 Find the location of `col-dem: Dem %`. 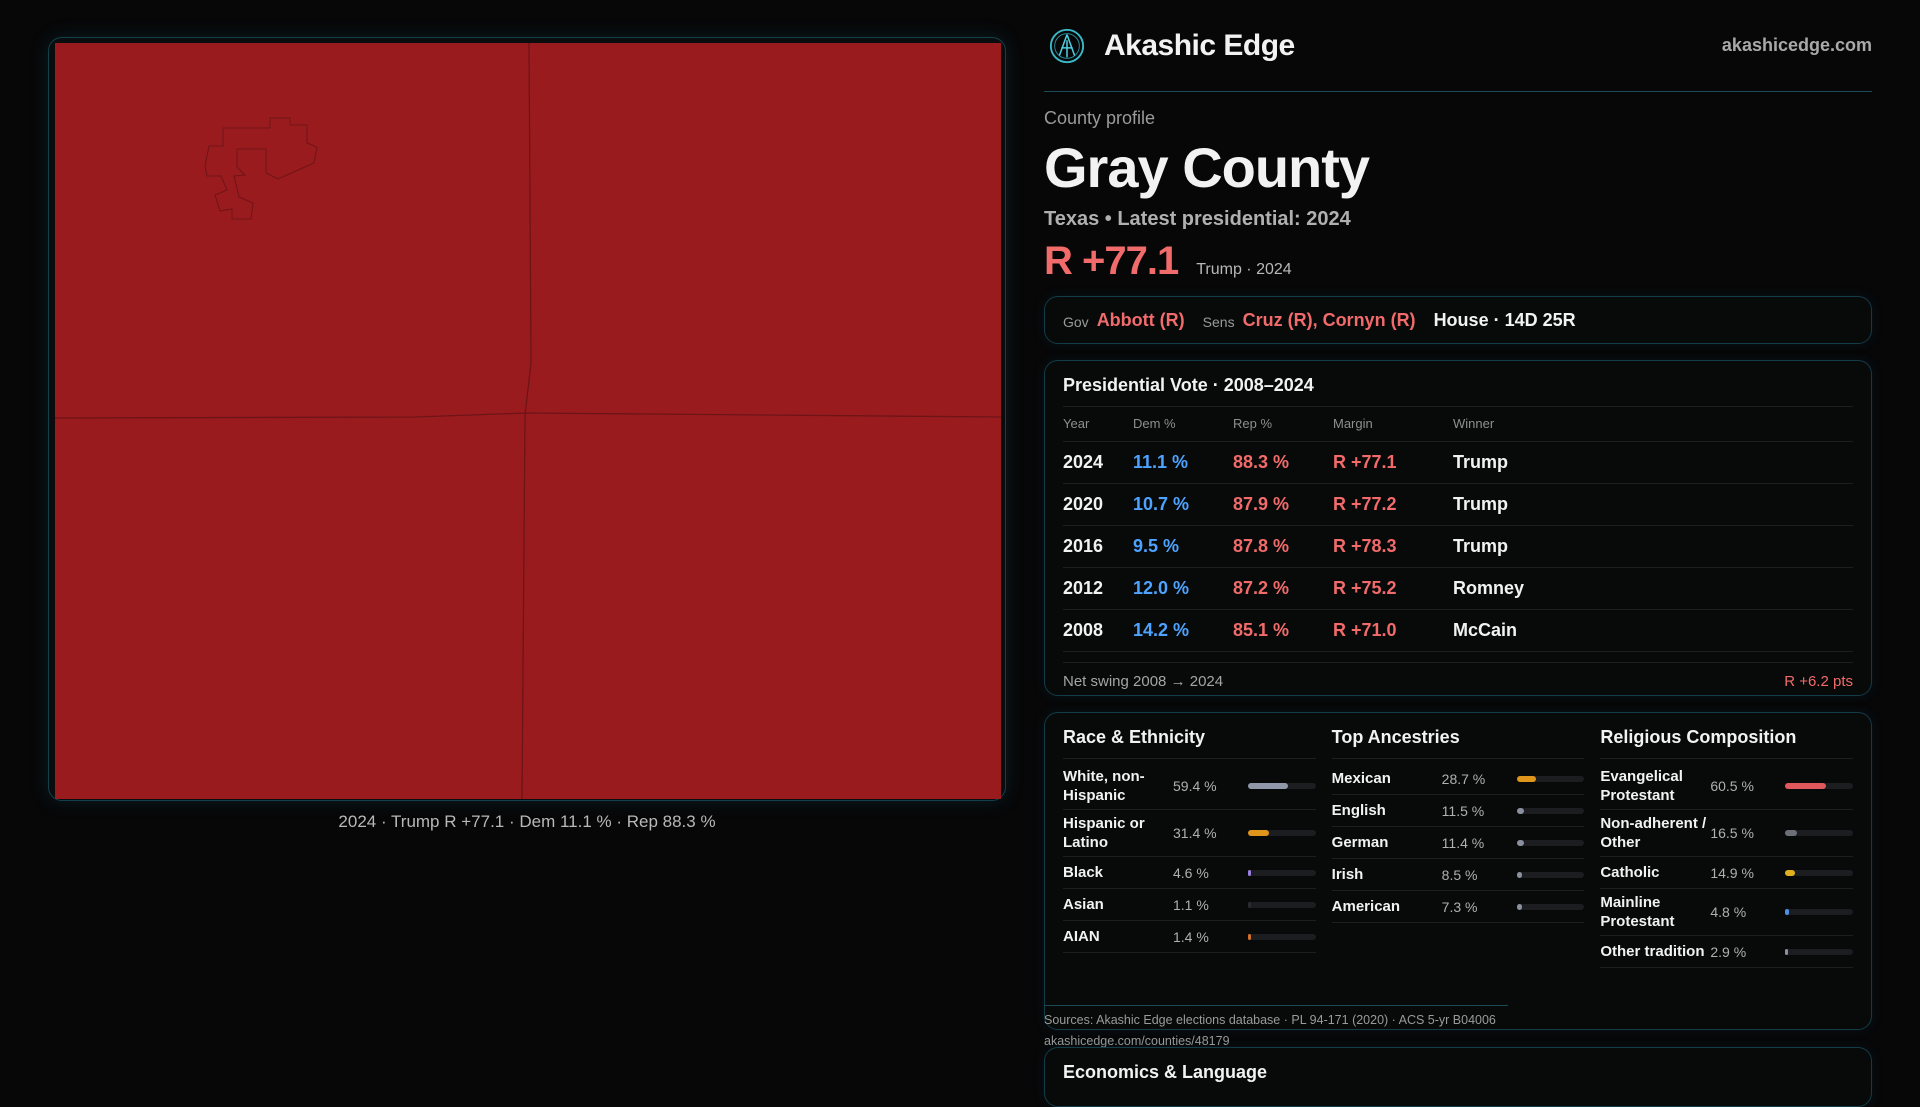

col-dem: Dem % is located at coordinates (1183, 424).